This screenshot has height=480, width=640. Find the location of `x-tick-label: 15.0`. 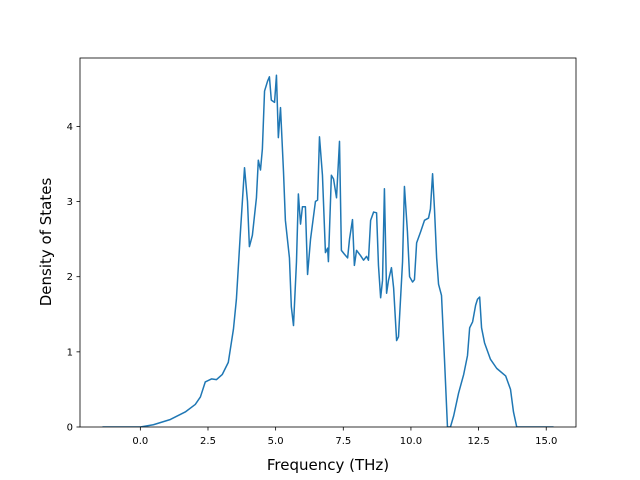

x-tick-label: 15.0 is located at coordinates (546, 441).